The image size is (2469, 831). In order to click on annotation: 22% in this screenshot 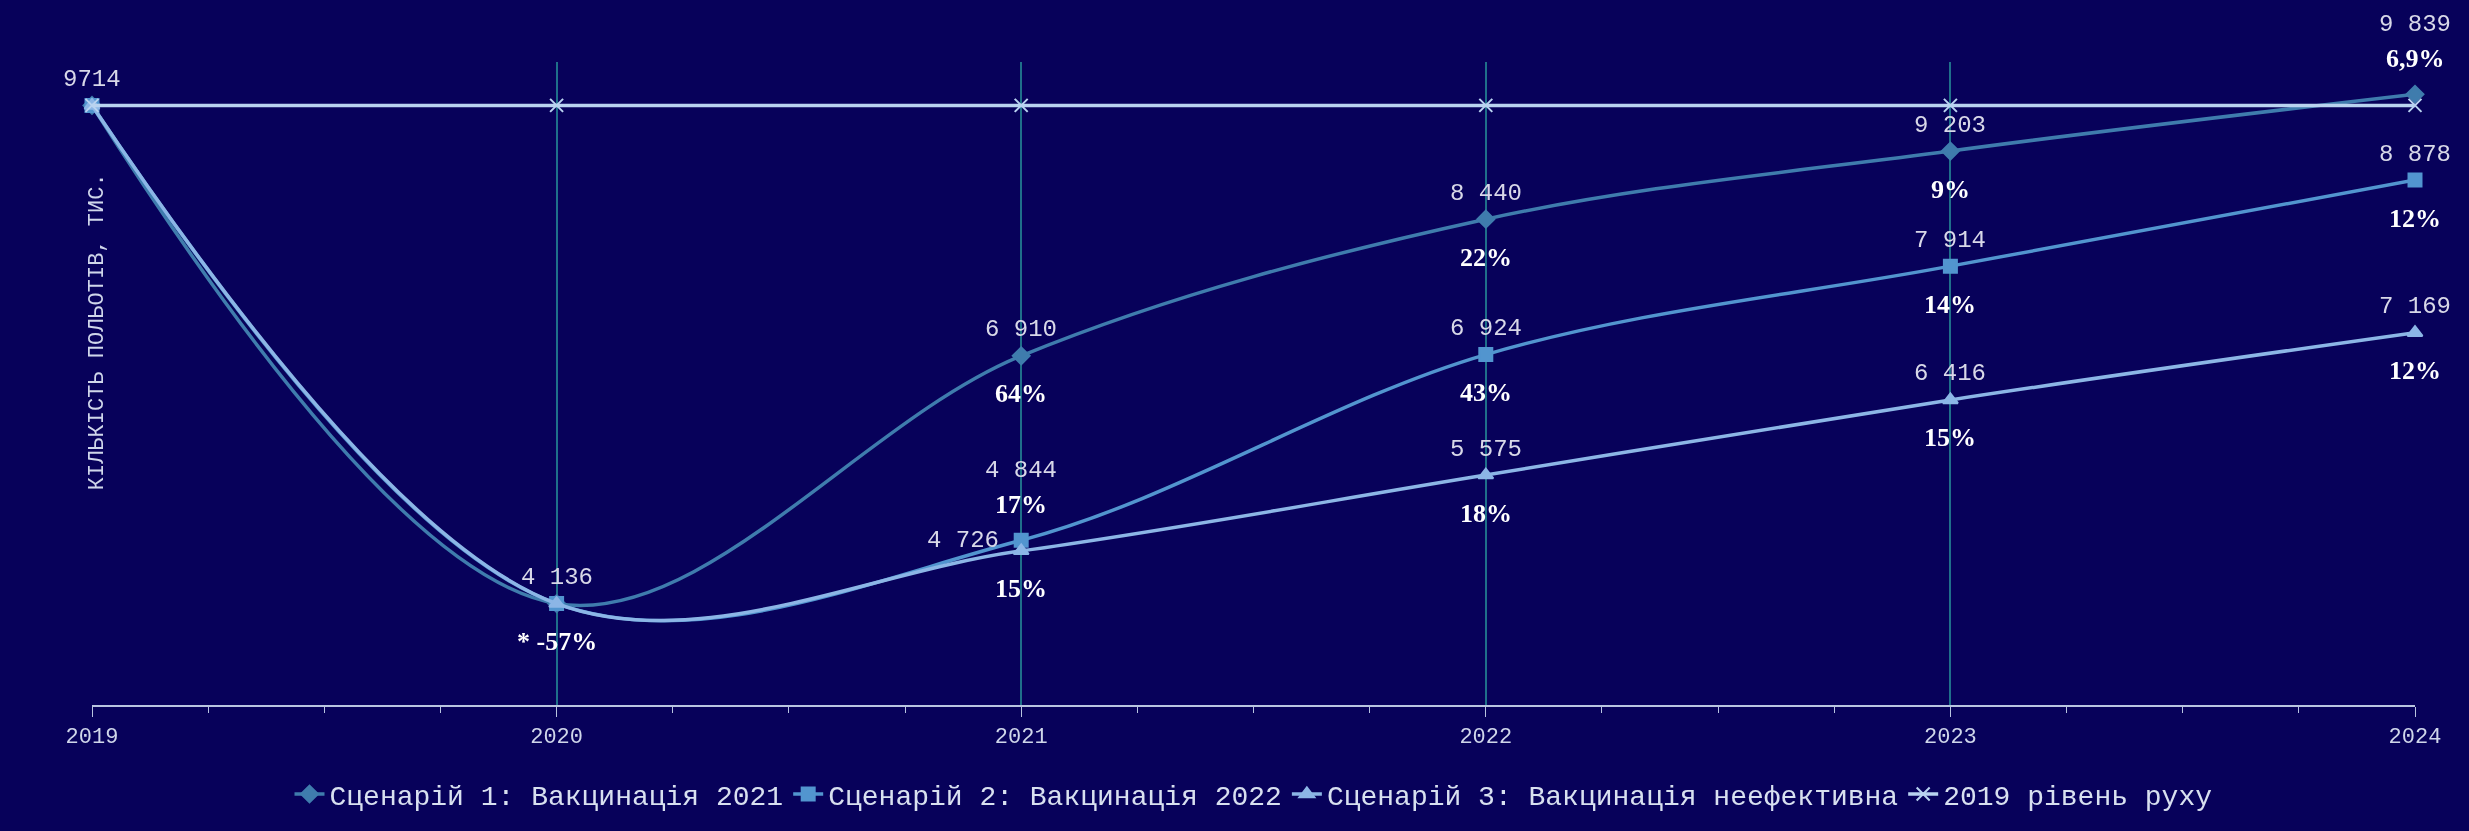, I will do `click(1486, 257)`.